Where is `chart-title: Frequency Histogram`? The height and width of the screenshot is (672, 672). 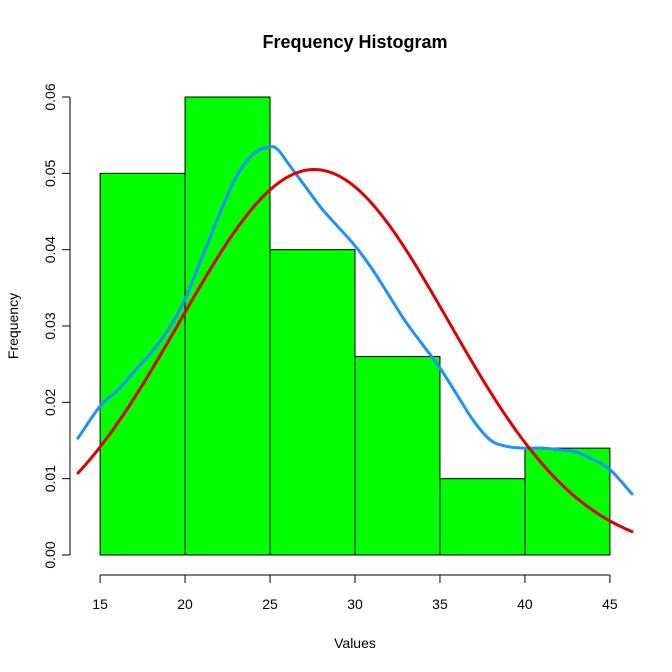
chart-title: Frequency Histogram is located at coordinates (354, 42).